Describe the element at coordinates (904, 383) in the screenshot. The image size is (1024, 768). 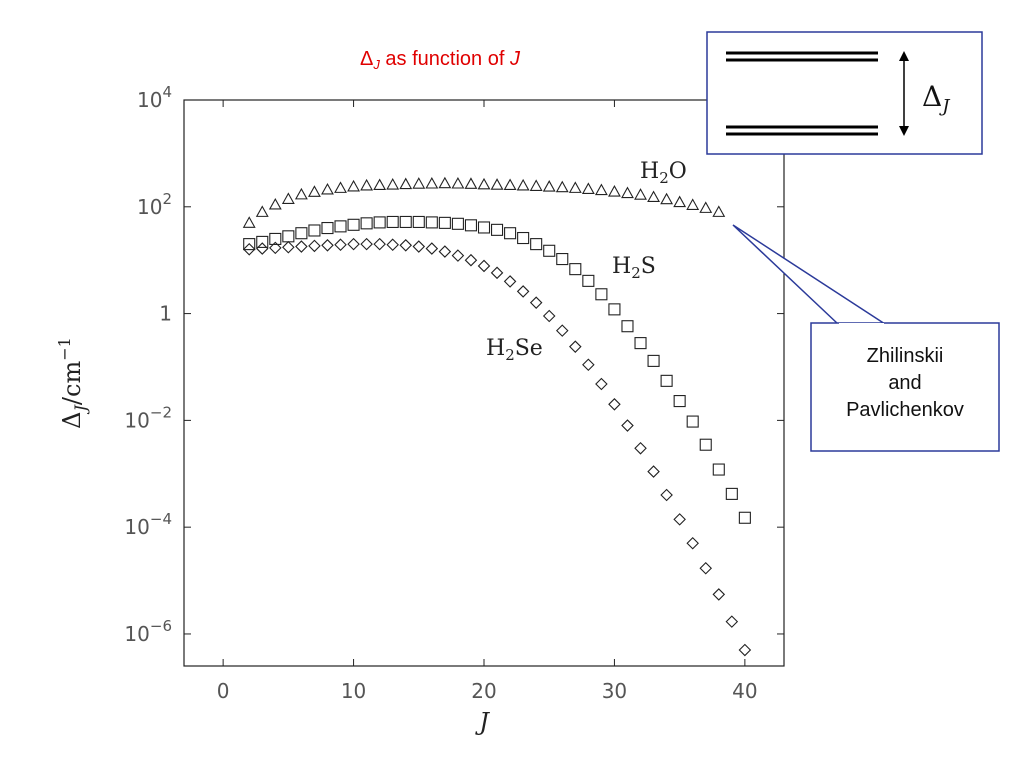
I see `callout-line-2: and` at that location.